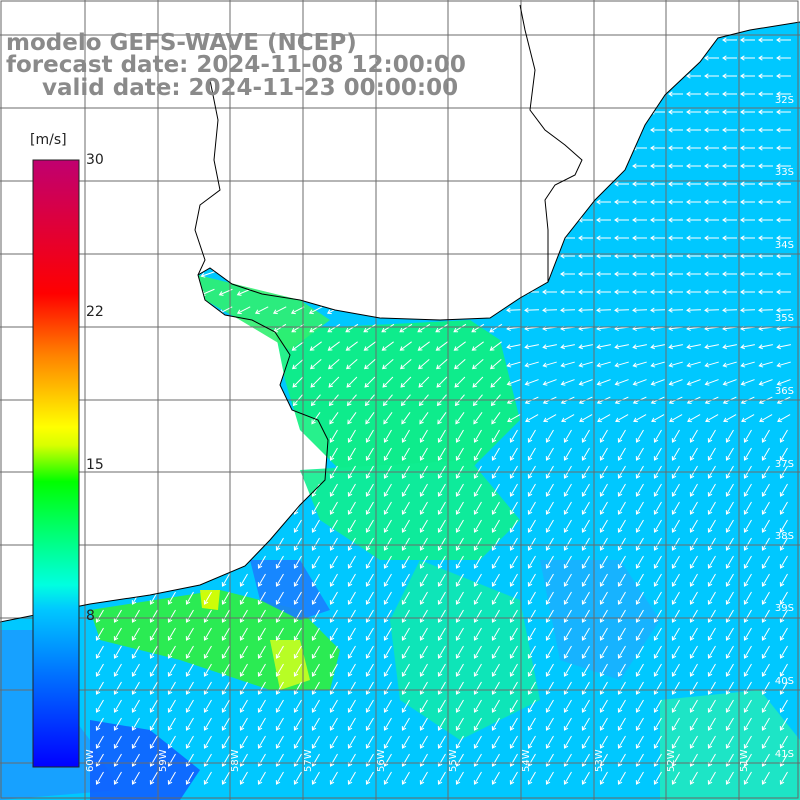 The height and width of the screenshot is (800, 800). I want to click on border-path, so click(551, 143).